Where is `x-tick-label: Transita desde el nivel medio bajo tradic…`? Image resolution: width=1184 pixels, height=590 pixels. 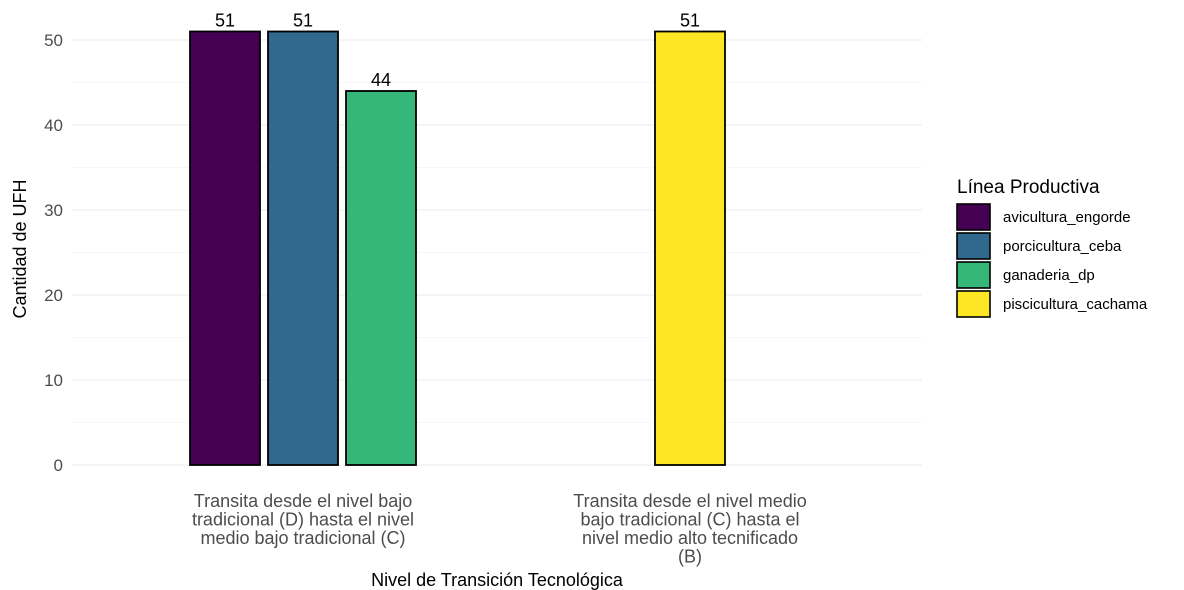
x-tick-label: Transita desde el nivel medio bajo tradic… is located at coordinates (689, 529).